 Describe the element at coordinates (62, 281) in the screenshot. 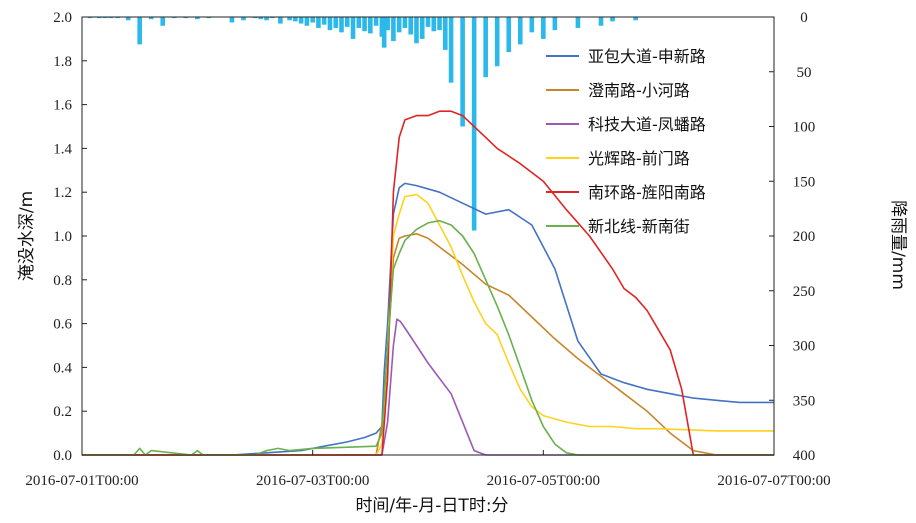

I see `y-tick-label: 0.8` at that location.